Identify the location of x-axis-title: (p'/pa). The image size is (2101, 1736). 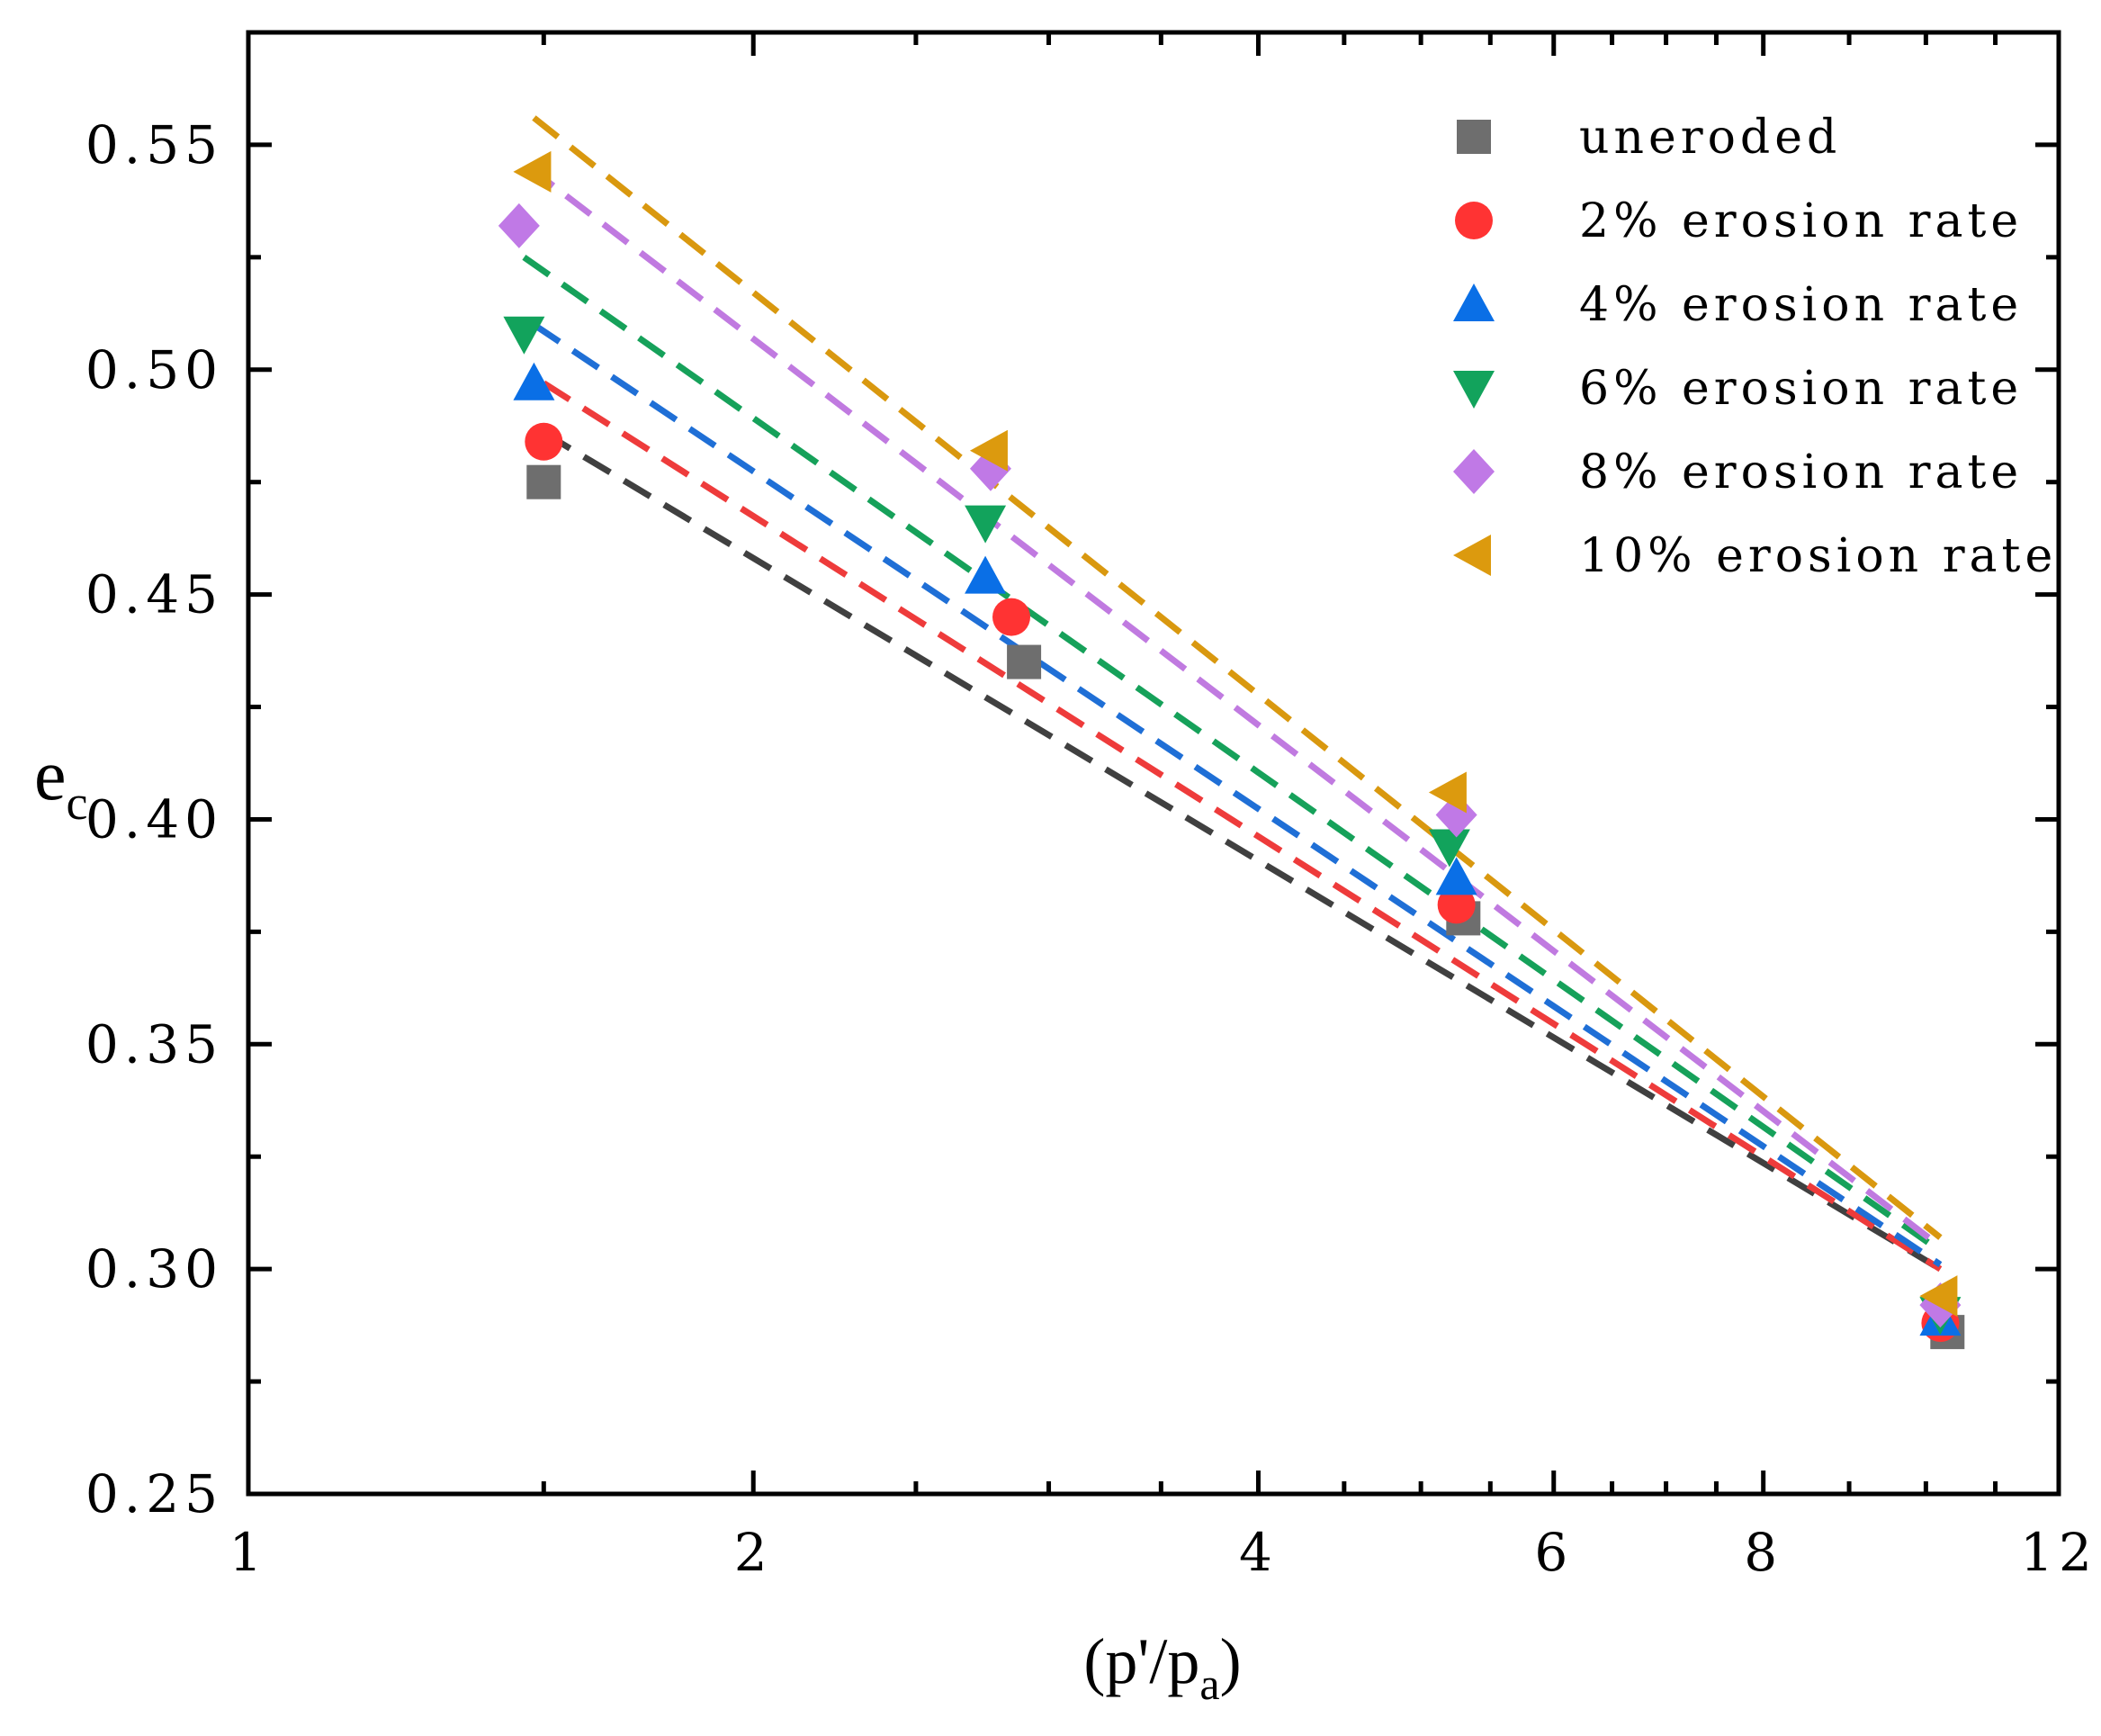
(1162, 1667).